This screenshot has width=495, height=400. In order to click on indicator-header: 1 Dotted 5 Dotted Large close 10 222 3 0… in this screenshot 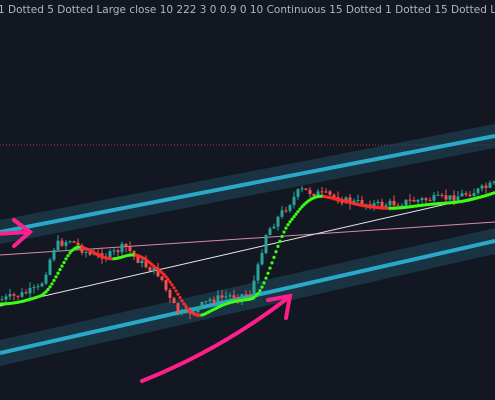, I will do `click(247, 10)`.